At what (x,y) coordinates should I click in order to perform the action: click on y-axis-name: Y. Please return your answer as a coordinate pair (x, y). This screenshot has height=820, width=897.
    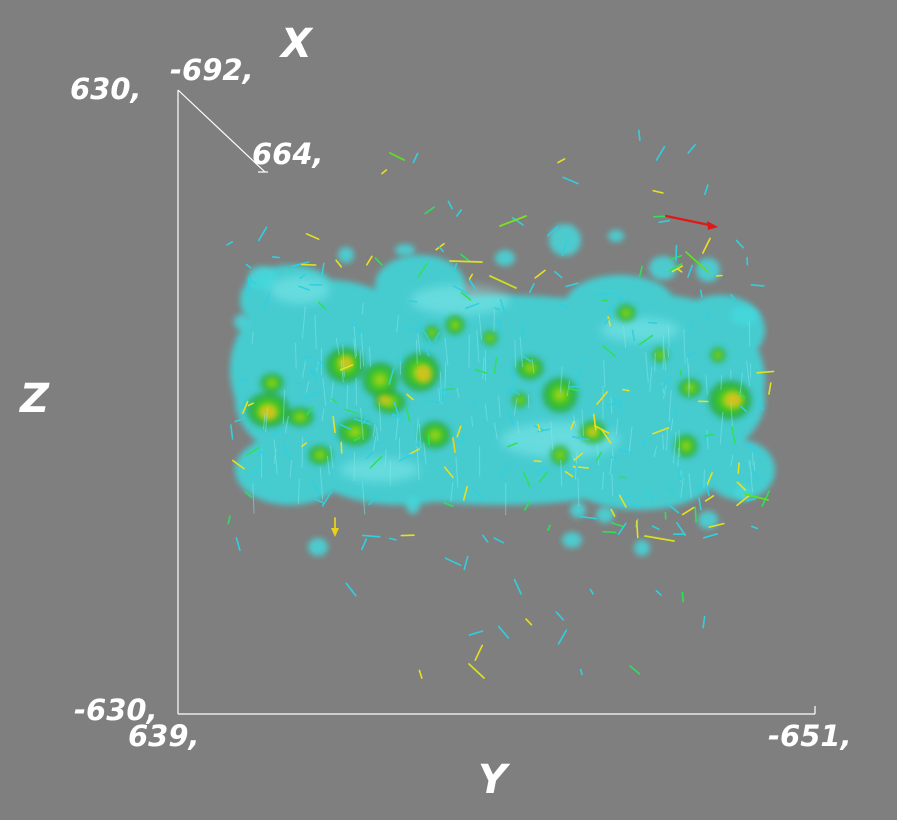
    Looking at the image, I should click on (492, 780).